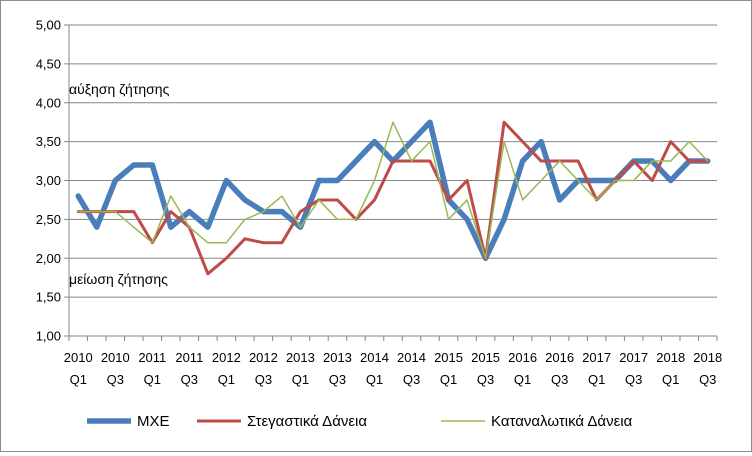 This screenshot has width=752, height=456. Describe the element at coordinates (153, 421) in the screenshot. I see `legend-label-mxe: ΜΧΕ` at that location.